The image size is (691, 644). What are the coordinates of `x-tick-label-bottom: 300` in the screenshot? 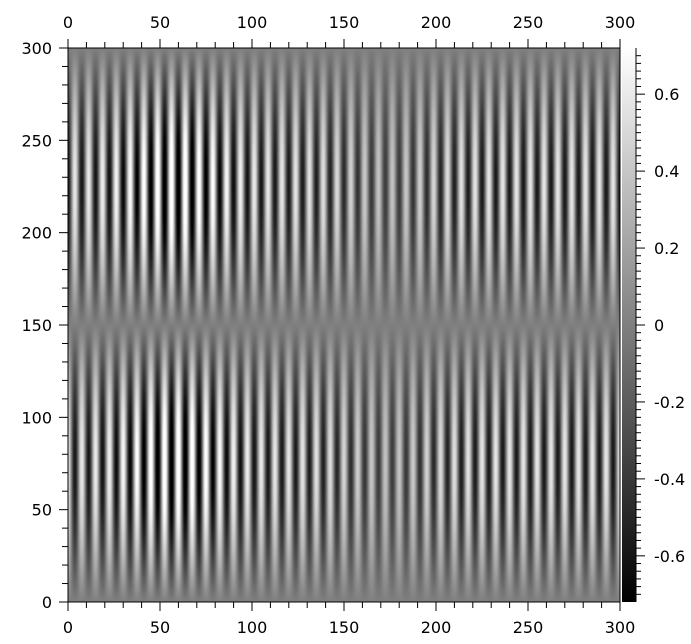 It's located at (620, 627).